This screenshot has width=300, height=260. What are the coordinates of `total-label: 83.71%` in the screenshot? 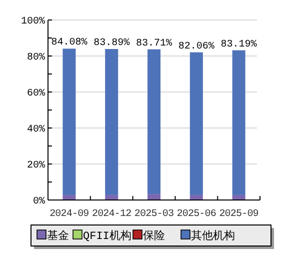 It's located at (154, 44).